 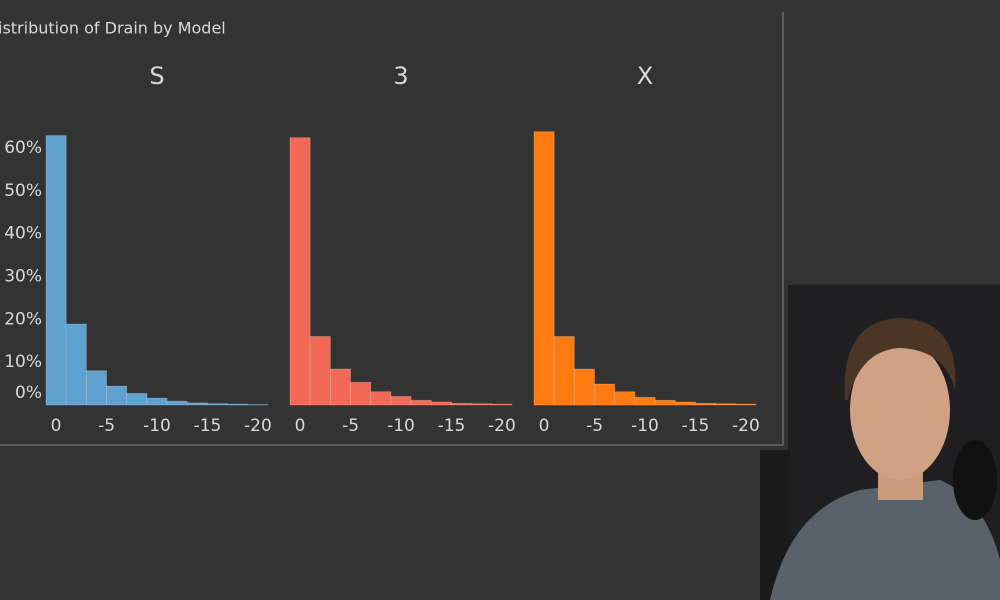 What do you see at coordinates (975, 480) in the screenshot?
I see `microphone` at bounding box center [975, 480].